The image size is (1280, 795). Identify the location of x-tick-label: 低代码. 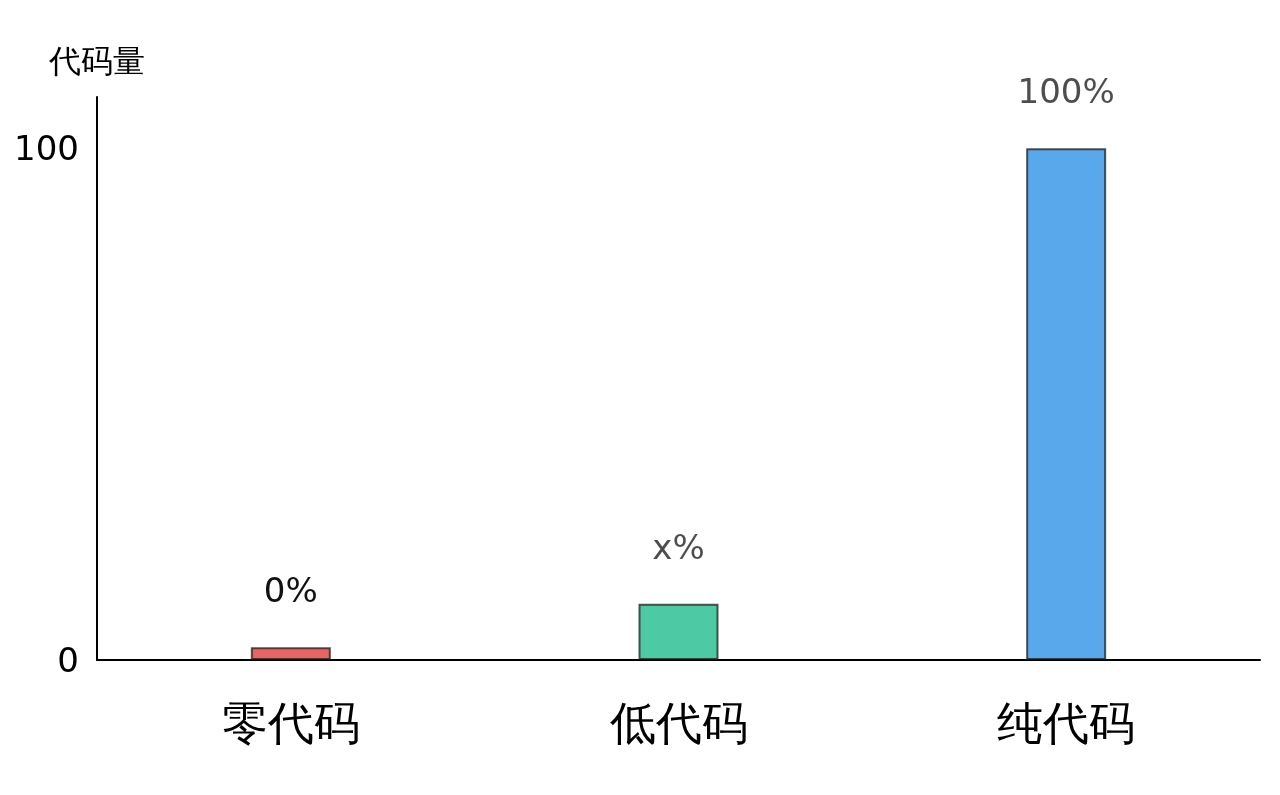
(678, 723).